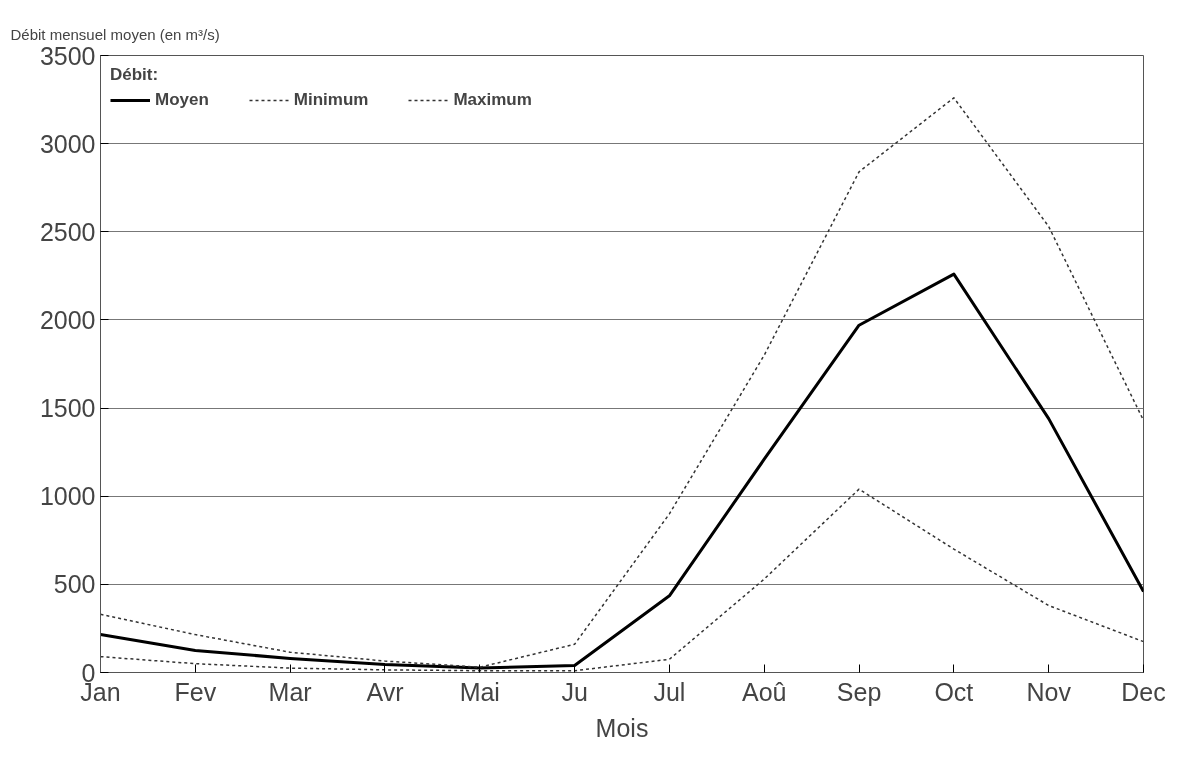 This screenshot has width=1178, height=760. I want to click on x-tick-label: Avr, so click(385, 691).